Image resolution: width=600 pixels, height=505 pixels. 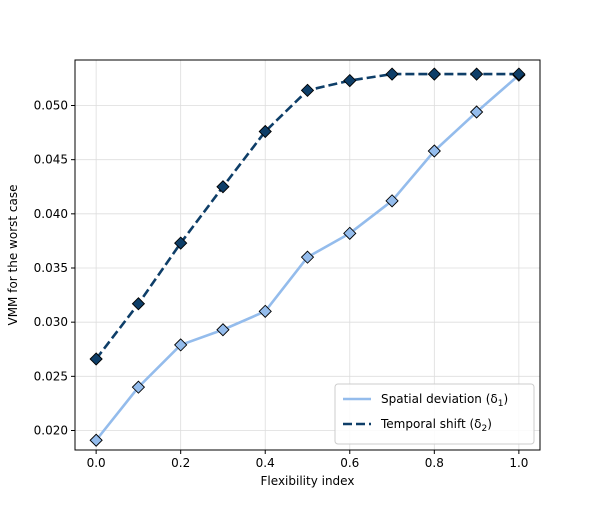 I want to click on x-tick-label: 0.8, so click(x=434, y=463).